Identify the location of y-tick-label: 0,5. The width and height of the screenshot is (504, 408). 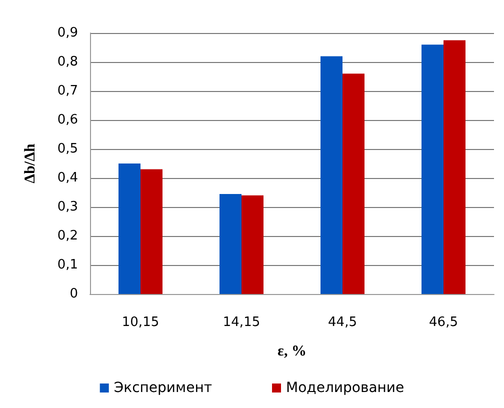
(67, 149).